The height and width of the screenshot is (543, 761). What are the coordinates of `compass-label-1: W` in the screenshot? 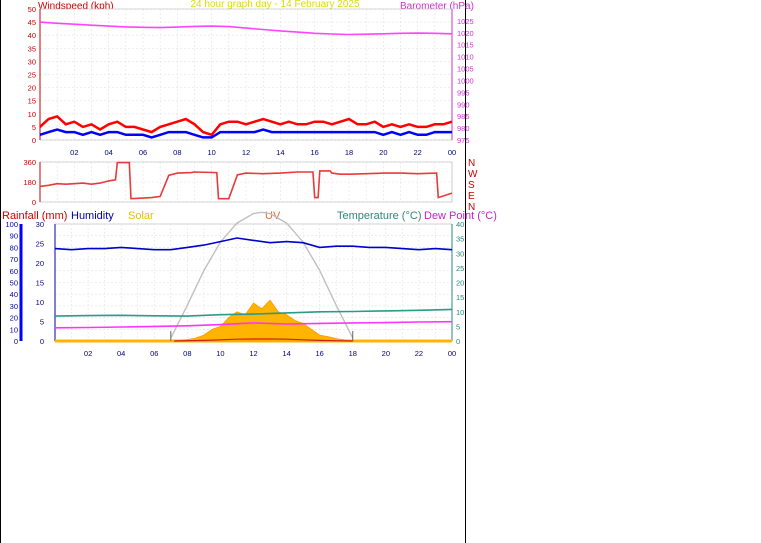 It's located at (473, 174).